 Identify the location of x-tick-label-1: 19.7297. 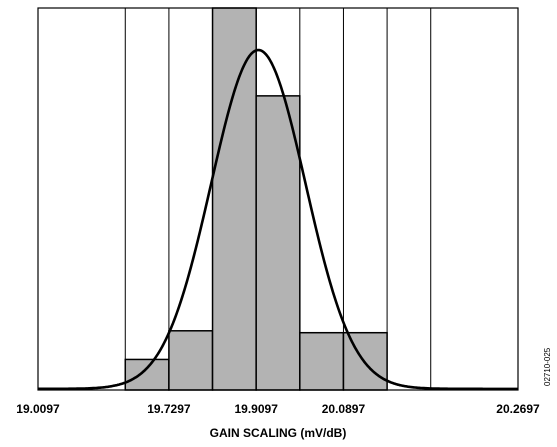
(169, 409).